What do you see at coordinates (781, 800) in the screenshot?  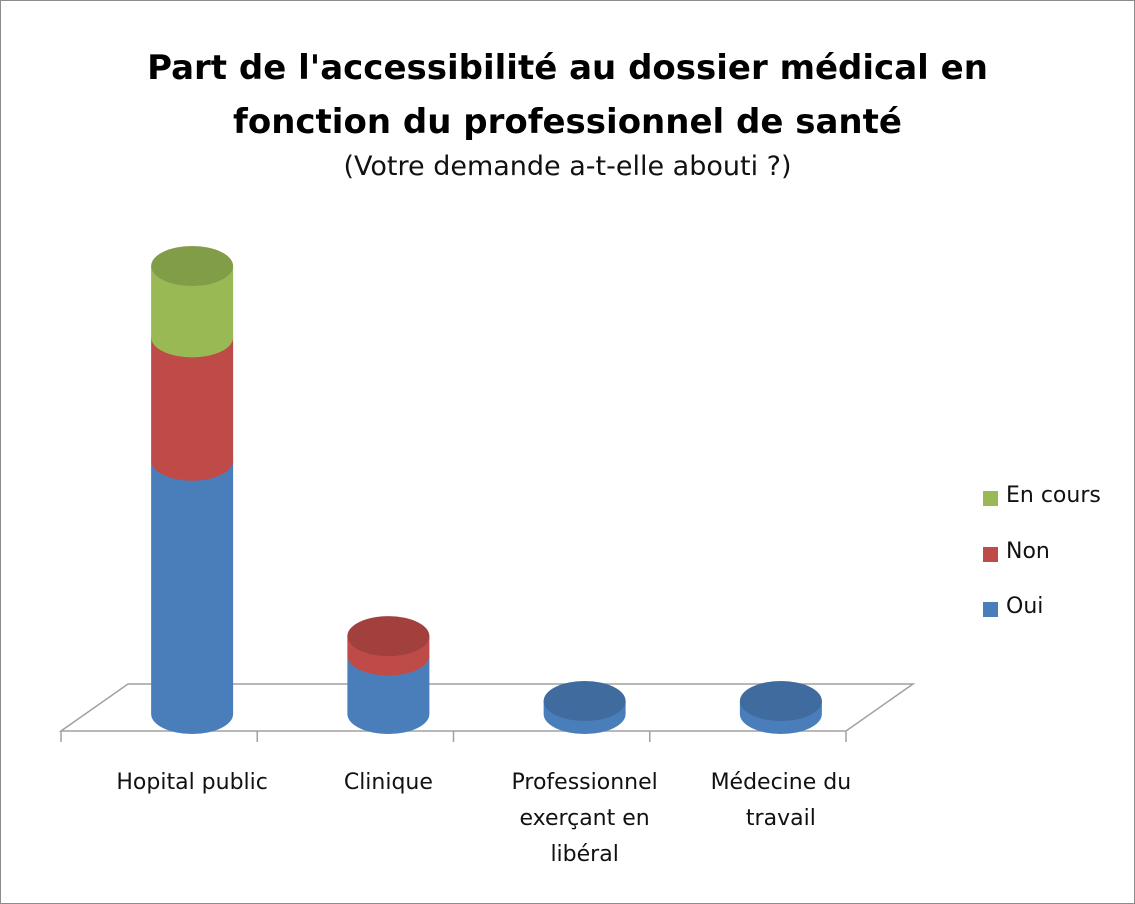 I see `x-tick-label: Médecine du travail` at bounding box center [781, 800].